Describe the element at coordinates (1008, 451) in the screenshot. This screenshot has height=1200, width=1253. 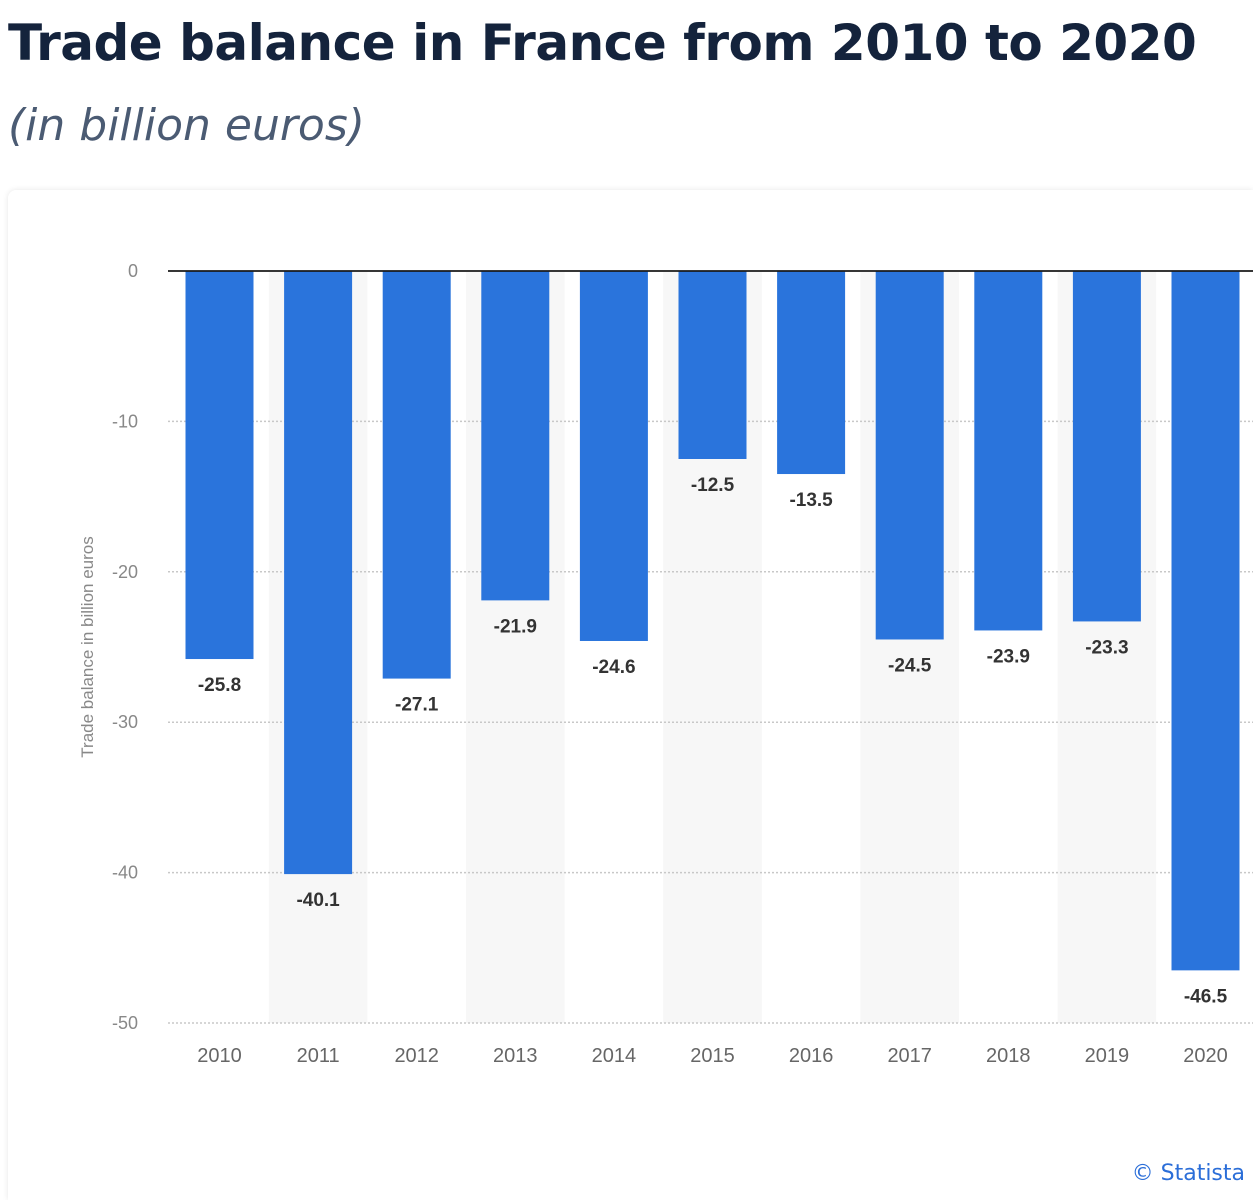
I see `bar-2018` at that location.